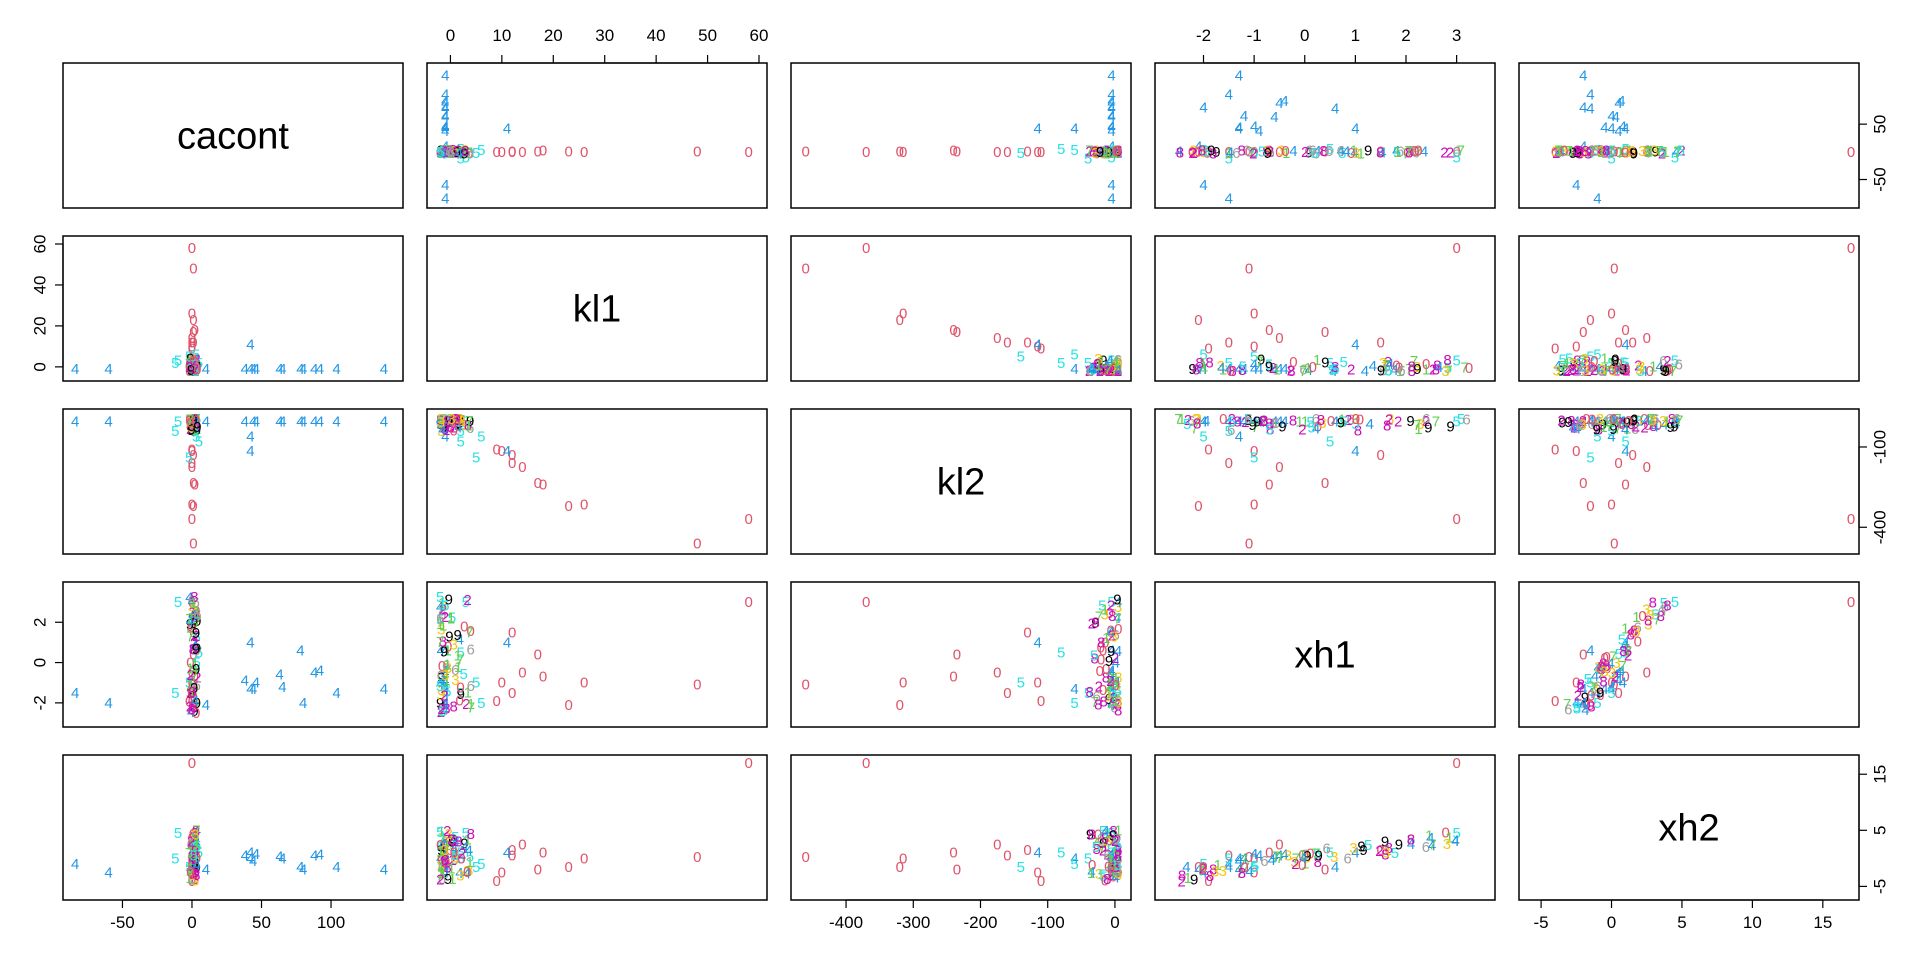  What do you see at coordinates (604, 35) in the screenshot?
I see `tick-label: 30` at bounding box center [604, 35].